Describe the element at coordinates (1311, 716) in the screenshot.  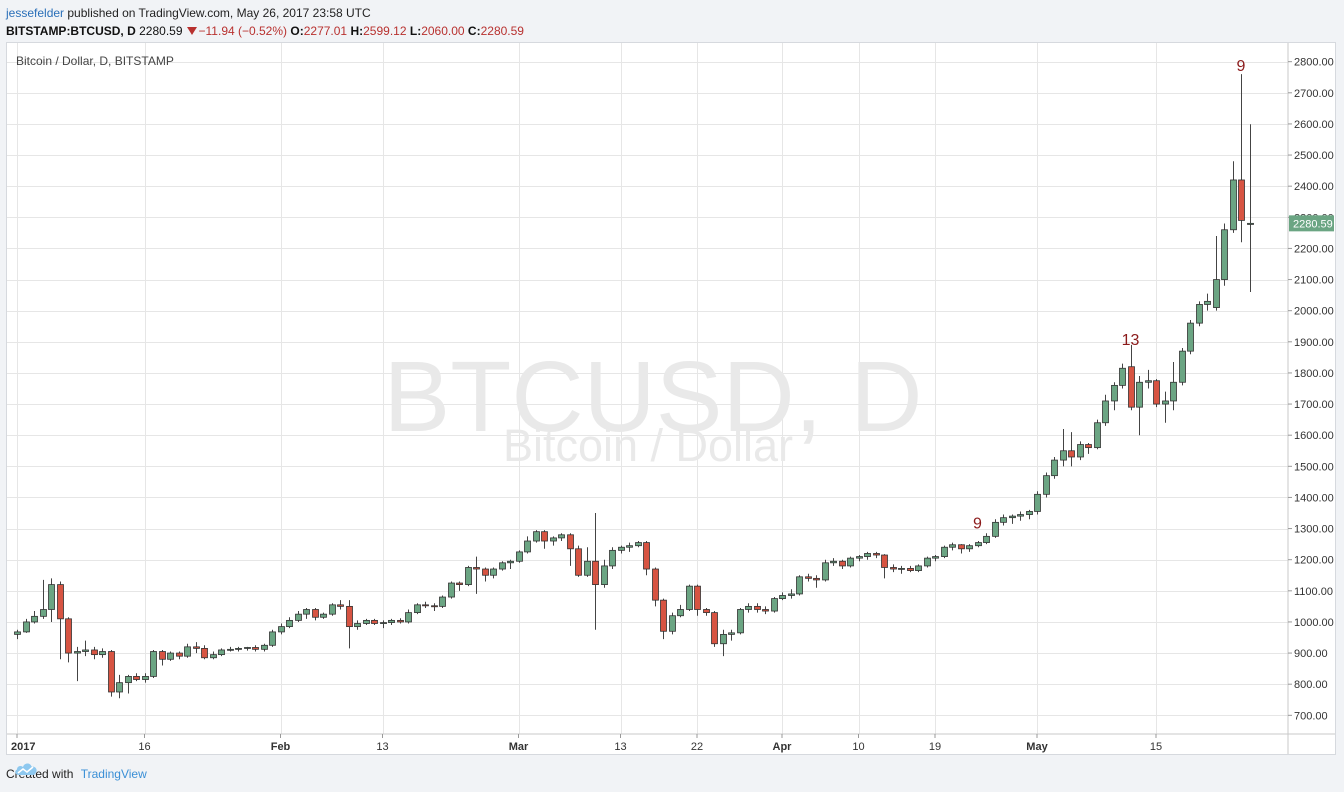
I see `price-tick-label: 700.00` at that location.